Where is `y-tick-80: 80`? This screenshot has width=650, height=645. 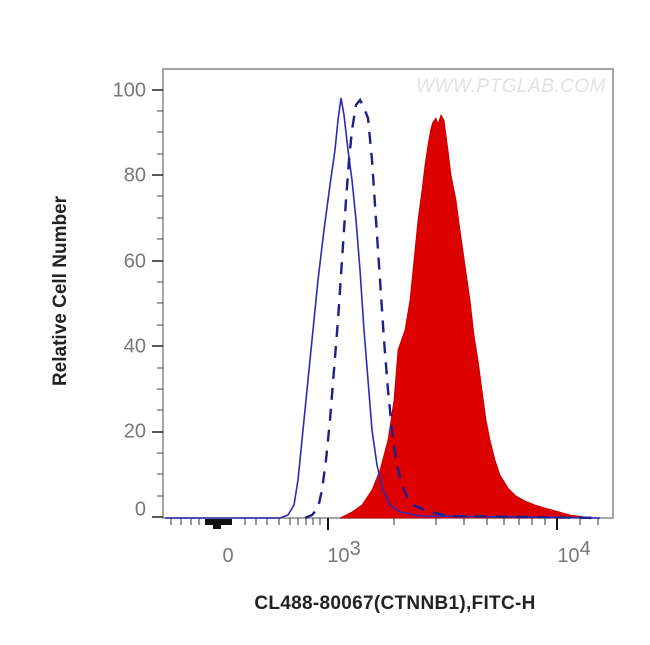
y-tick-80: 80 is located at coordinates (134, 175).